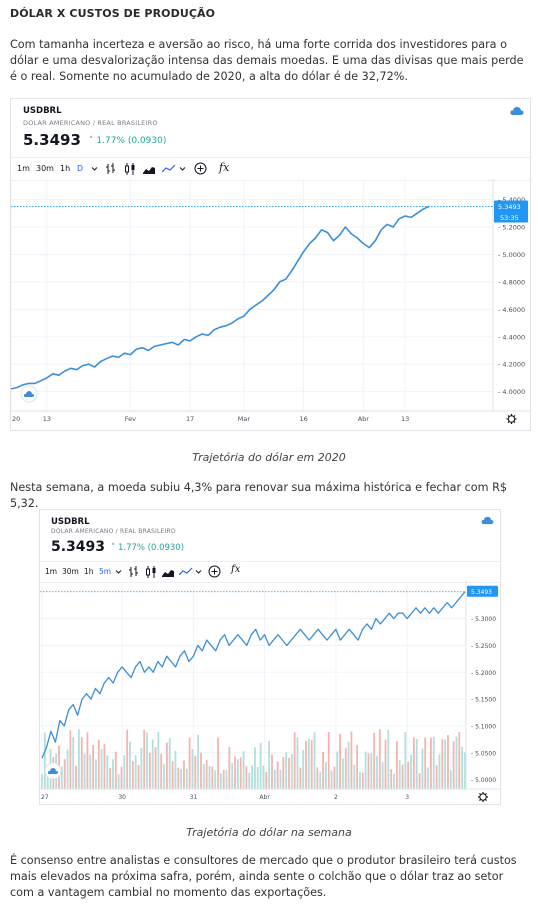 The width and height of the screenshot is (538, 909). Describe the element at coordinates (78, 547) in the screenshot. I see `chart-price: 5.3493` at that location.